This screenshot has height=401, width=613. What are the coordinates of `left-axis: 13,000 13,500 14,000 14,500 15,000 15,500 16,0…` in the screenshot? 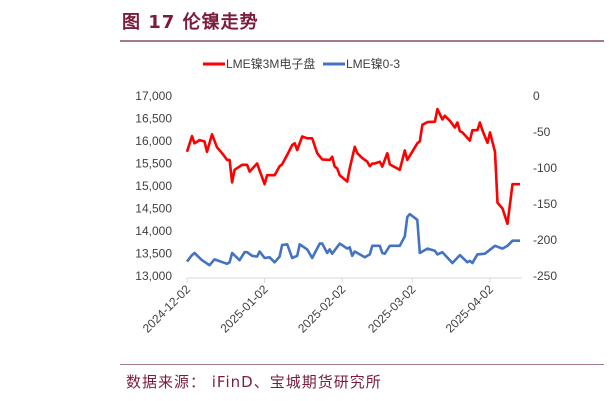 It's located at (153, 186).